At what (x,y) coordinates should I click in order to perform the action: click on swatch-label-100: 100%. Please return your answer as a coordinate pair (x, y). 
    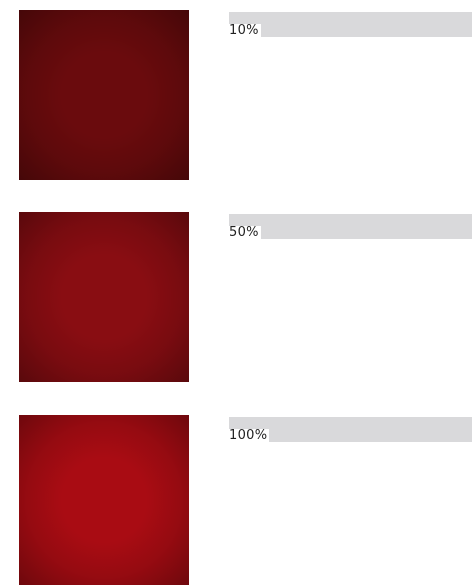
    Looking at the image, I should click on (249, 435).